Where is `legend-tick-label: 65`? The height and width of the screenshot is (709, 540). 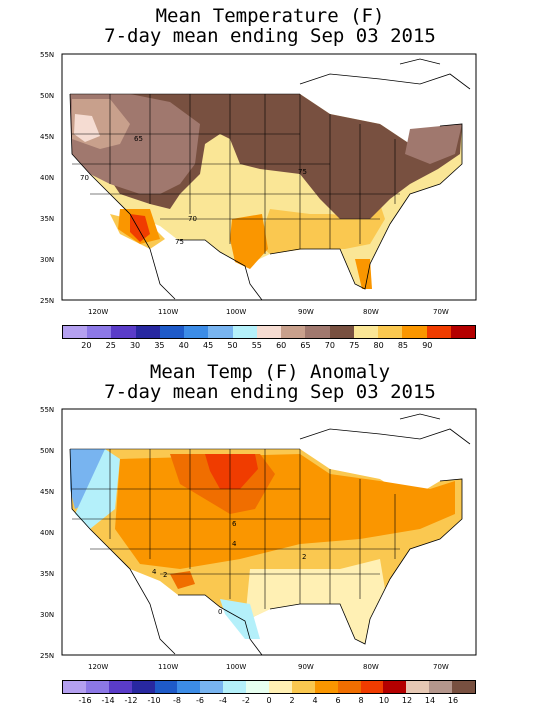
legend-tick-label: 65 is located at coordinates (305, 345).